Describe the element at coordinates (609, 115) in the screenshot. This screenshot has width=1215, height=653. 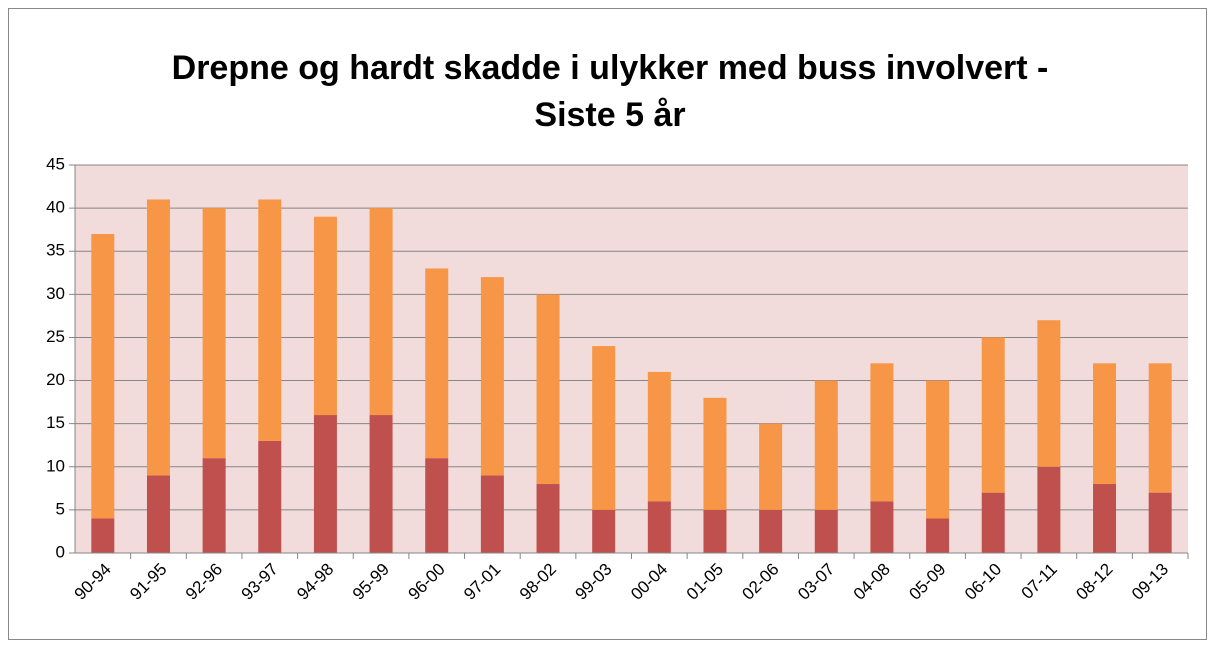
I see `chart-title: Siste 5 år` at that location.